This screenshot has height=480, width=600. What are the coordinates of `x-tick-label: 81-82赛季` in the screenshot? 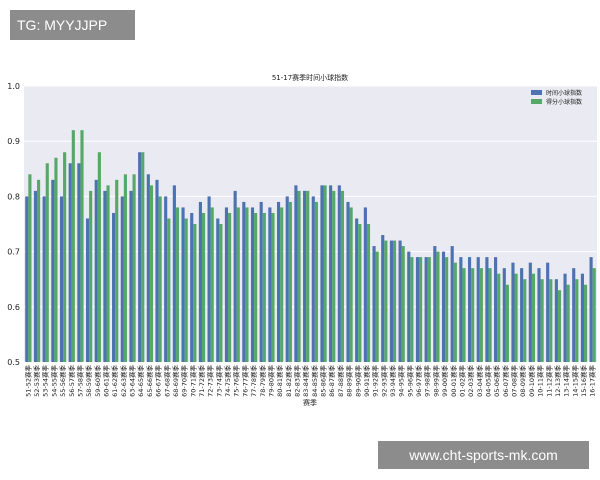 It's located at (288, 381).